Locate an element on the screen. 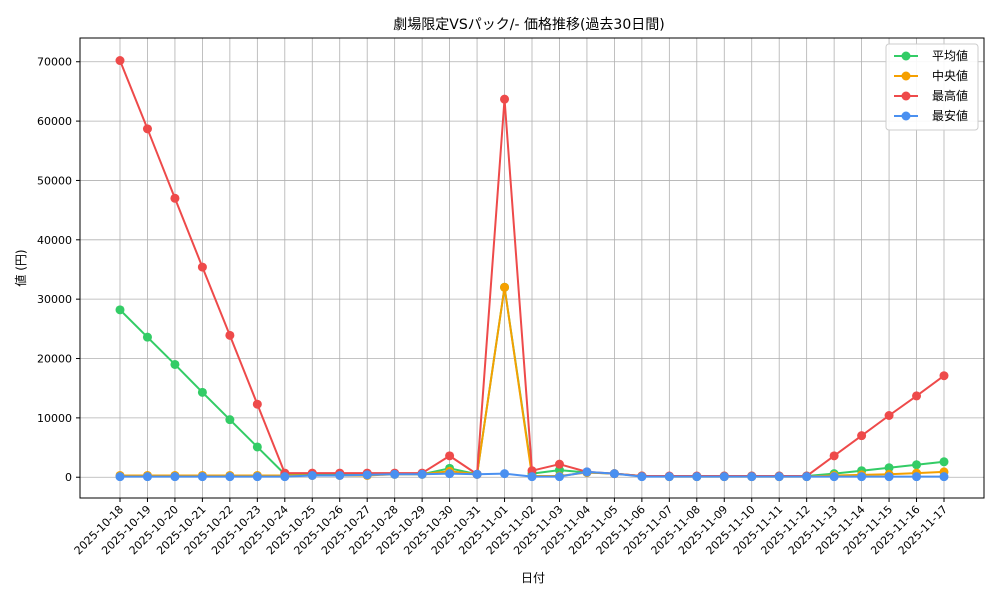  y-tick-label: 40000 is located at coordinates (54, 240).